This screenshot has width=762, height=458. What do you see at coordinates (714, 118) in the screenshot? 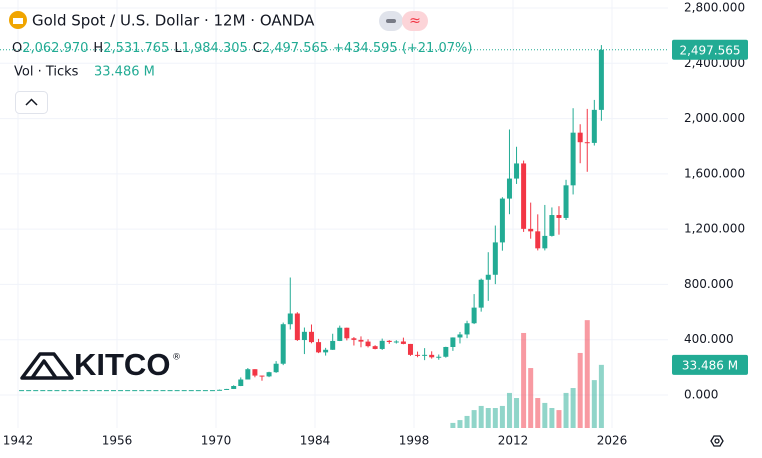
I see `y-tick-label: 2,000.000` at bounding box center [714, 118].